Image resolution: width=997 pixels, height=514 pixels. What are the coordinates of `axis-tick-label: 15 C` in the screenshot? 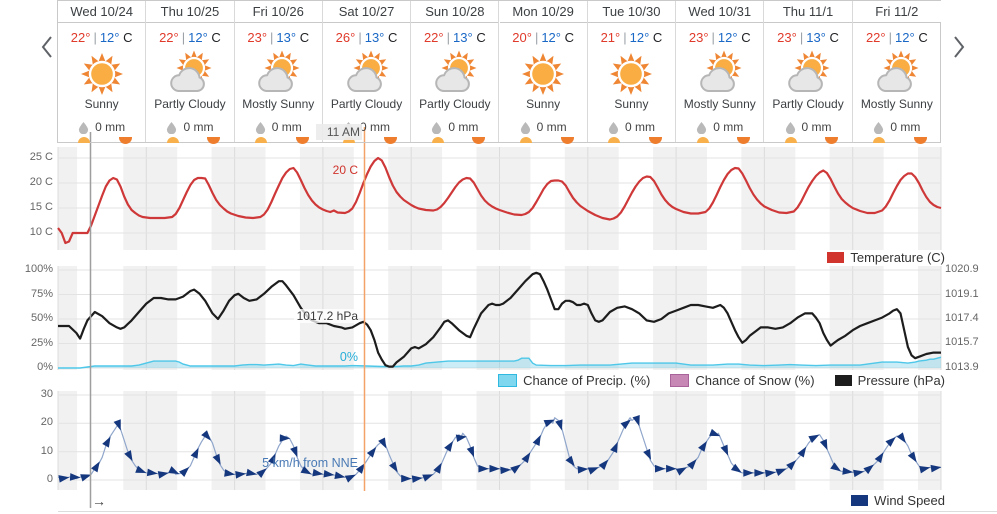 It's located at (41, 207).